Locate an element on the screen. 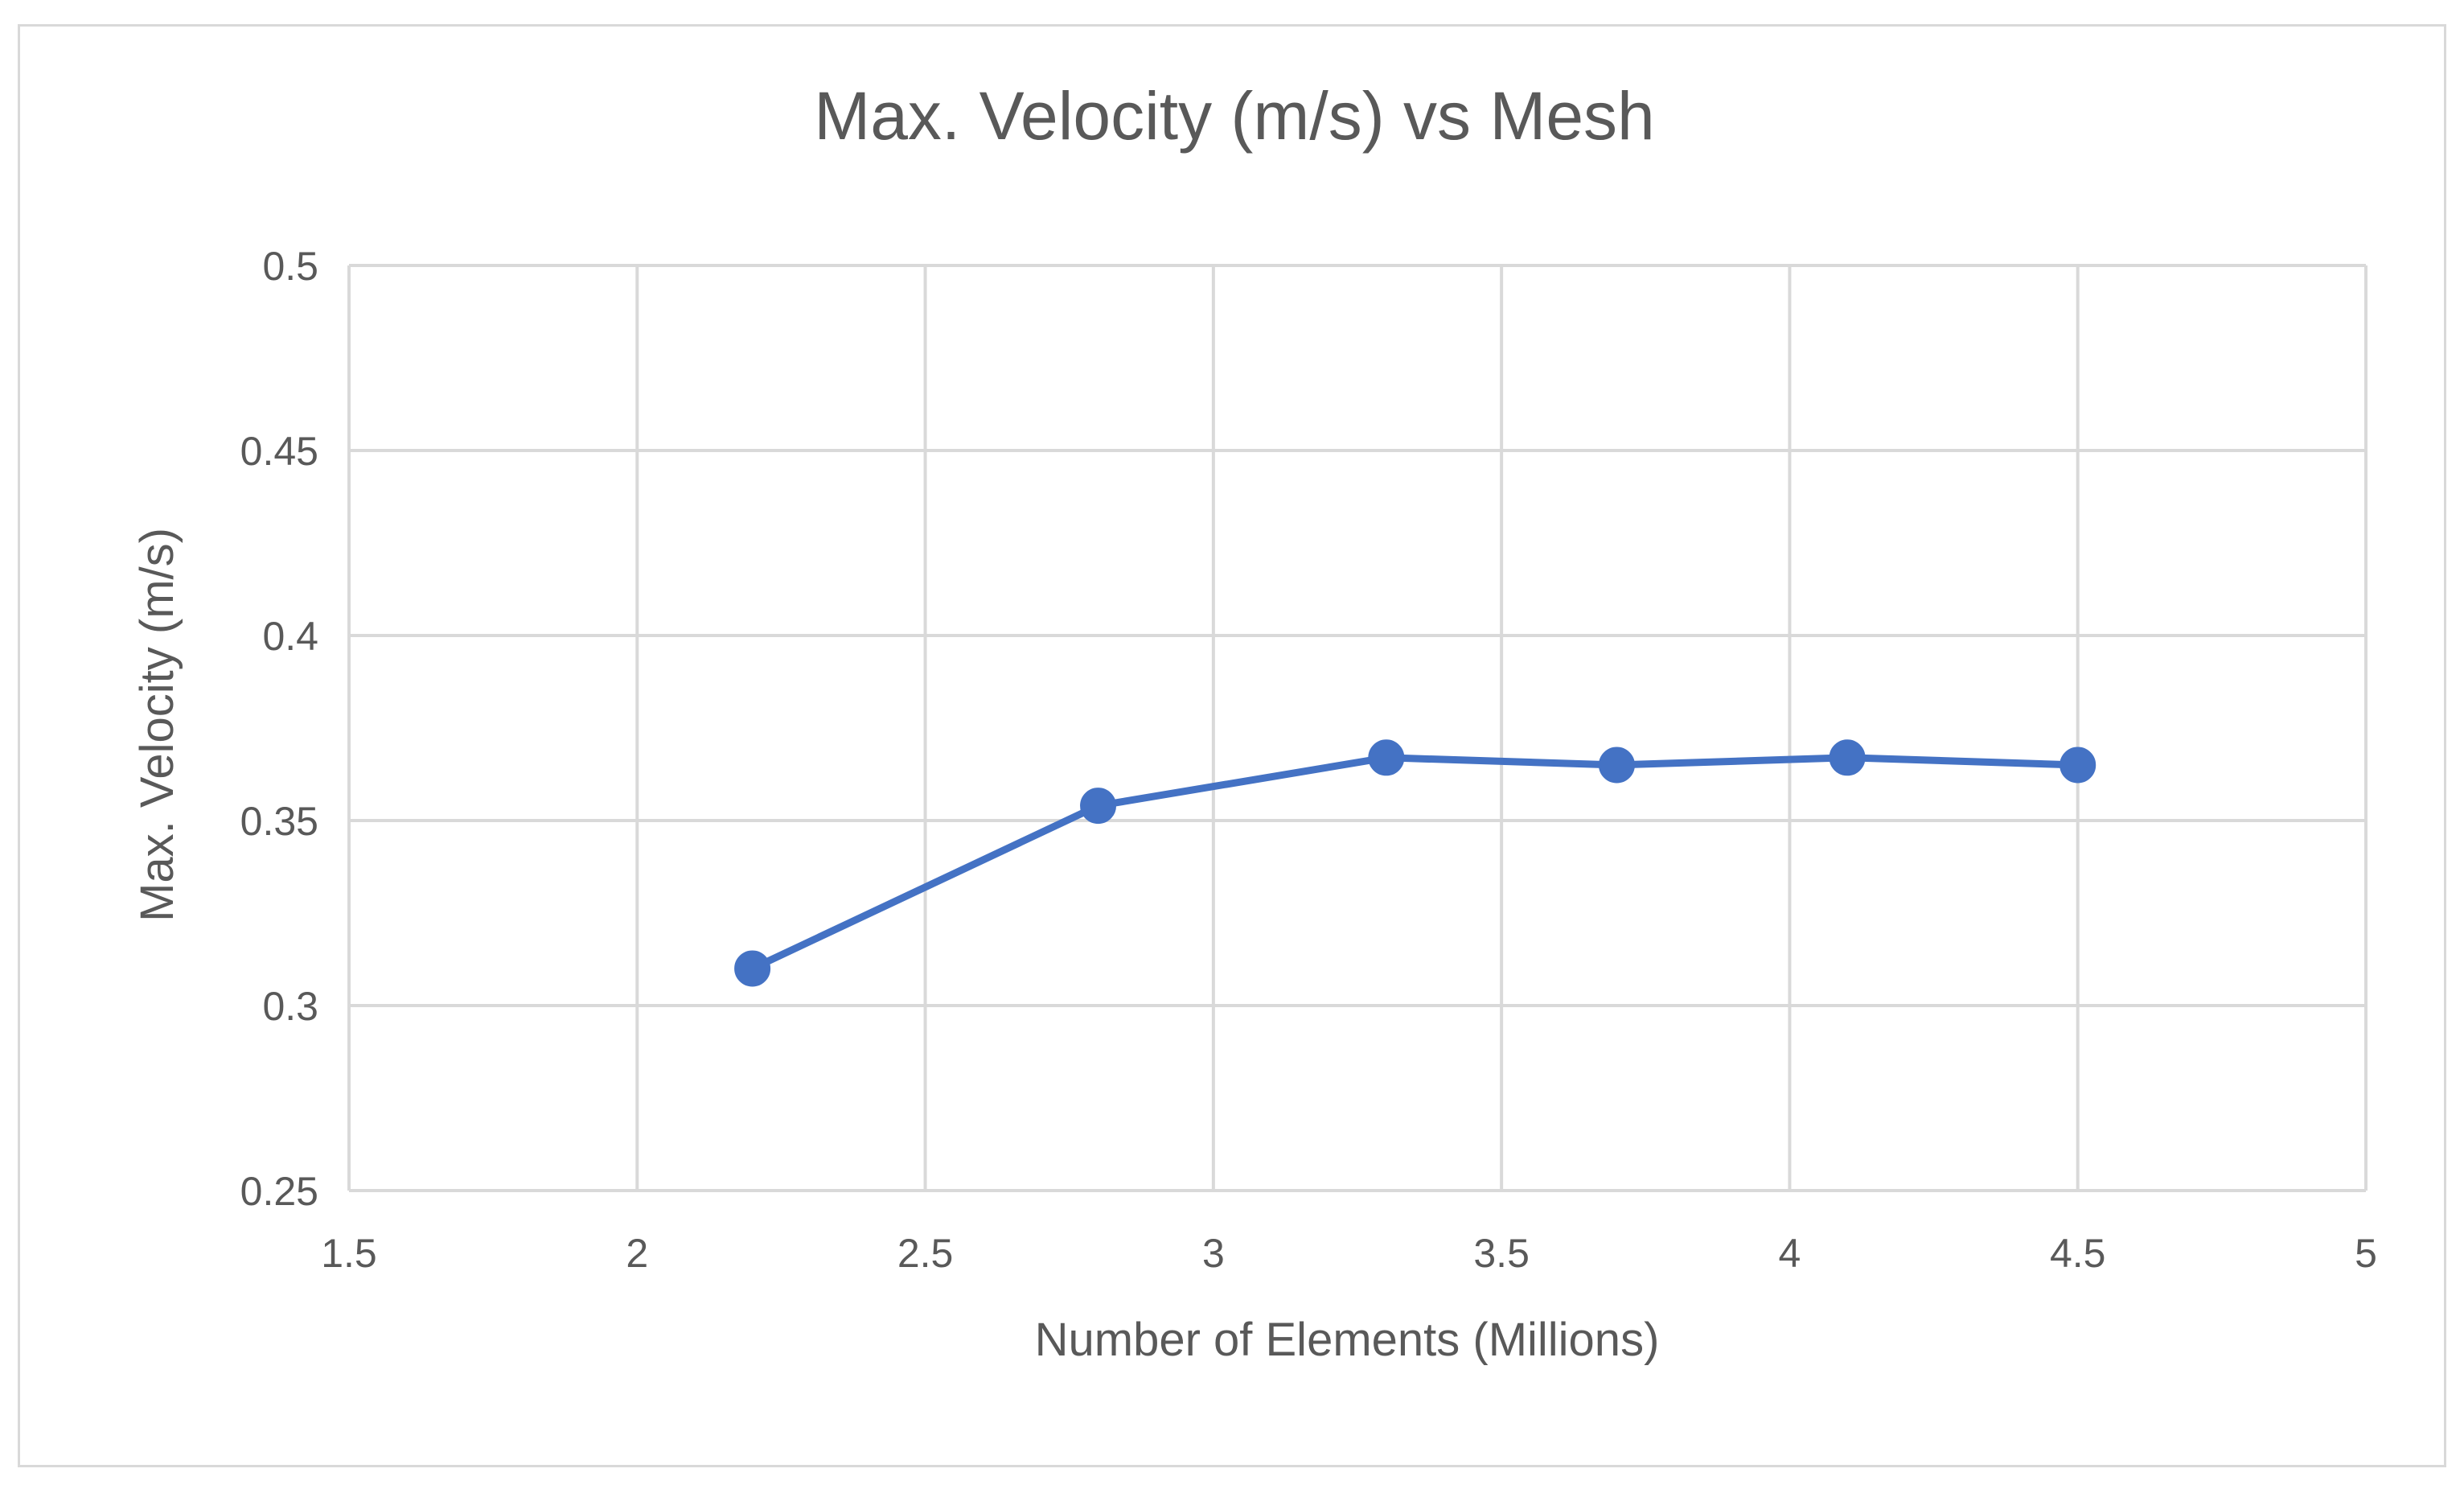 The height and width of the screenshot is (1485, 2464). data-series is located at coordinates (1415, 863).